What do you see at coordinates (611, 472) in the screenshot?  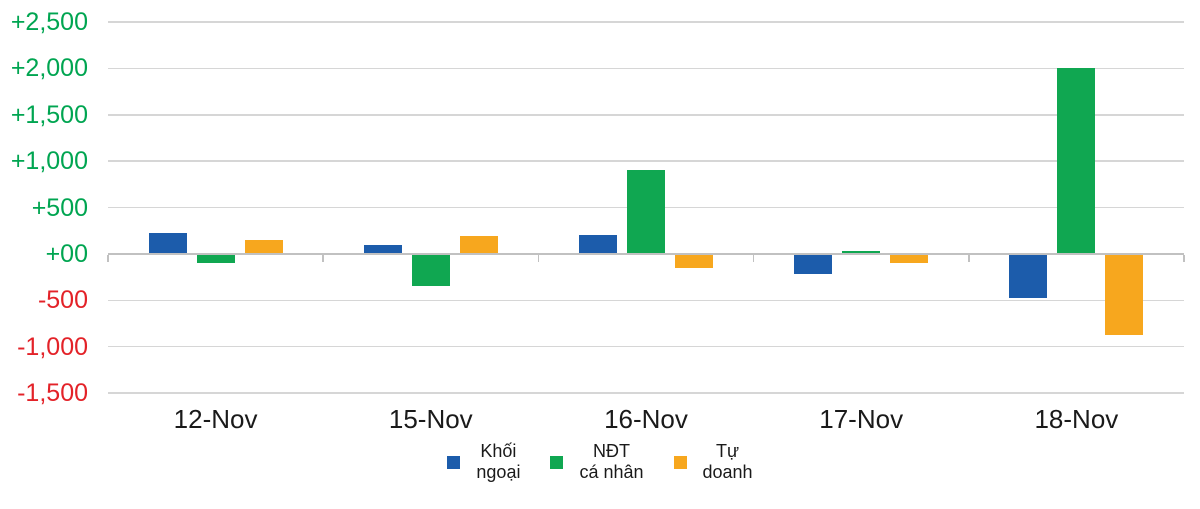 I see `legend-label-line2: cá nhân` at bounding box center [611, 472].